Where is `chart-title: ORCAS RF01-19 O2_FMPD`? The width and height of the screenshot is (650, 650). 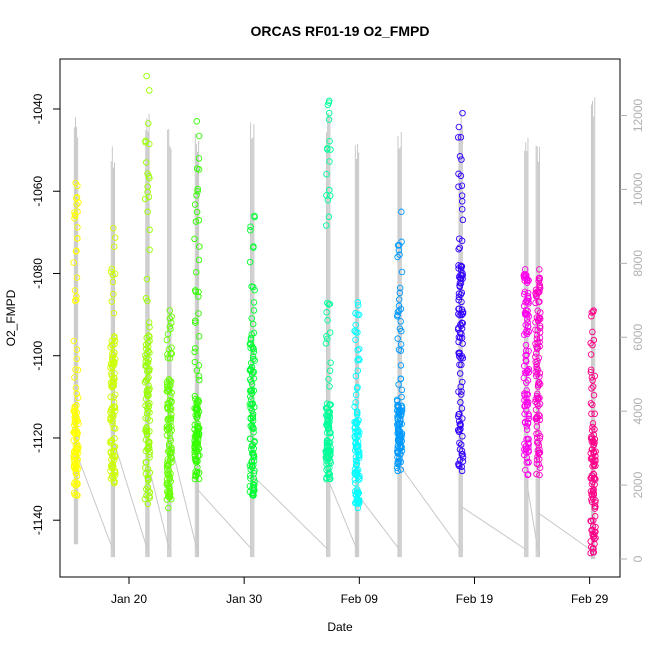 chart-title: ORCAS RF01-19 O2_FMPD is located at coordinates (340, 31).